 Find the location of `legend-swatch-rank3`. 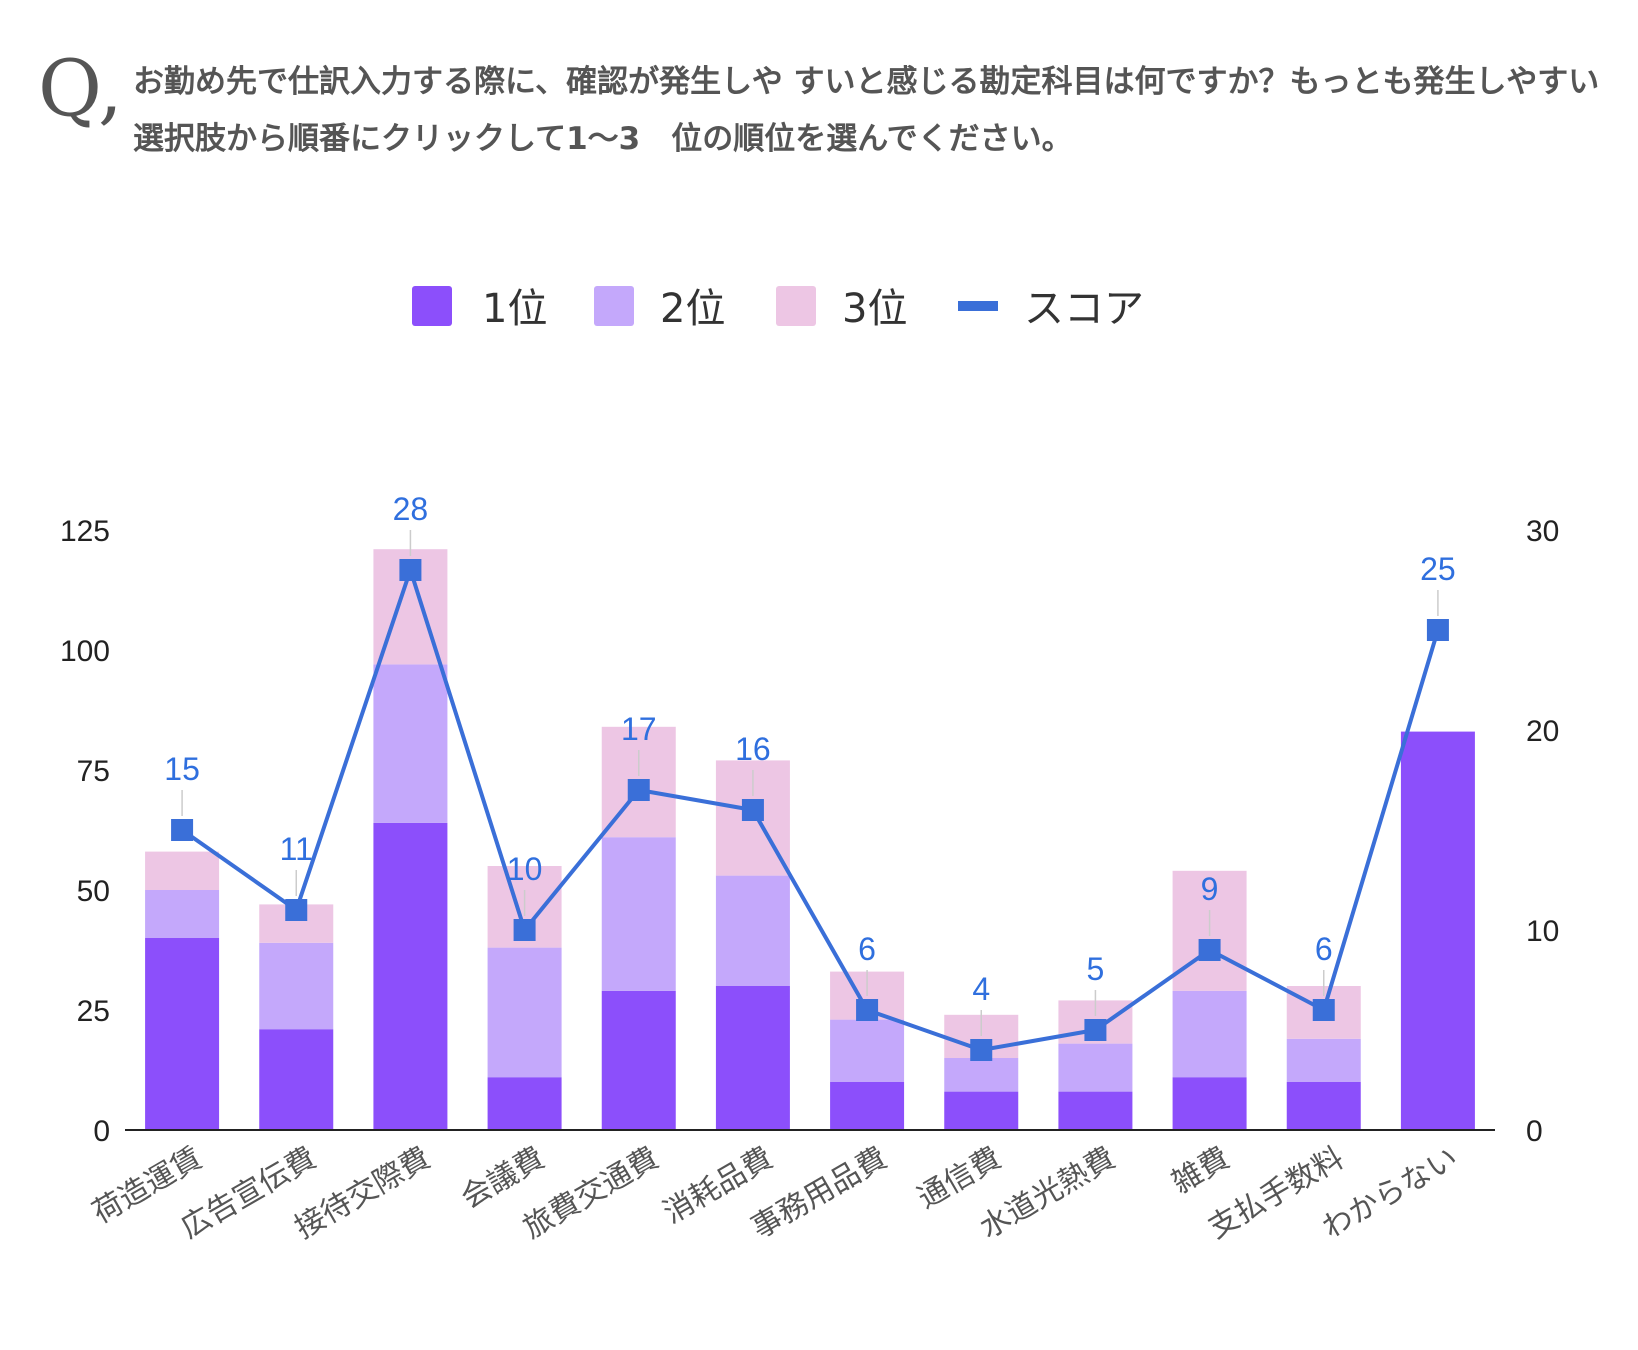

legend-swatch-rank3 is located at coordinates (796, 306).